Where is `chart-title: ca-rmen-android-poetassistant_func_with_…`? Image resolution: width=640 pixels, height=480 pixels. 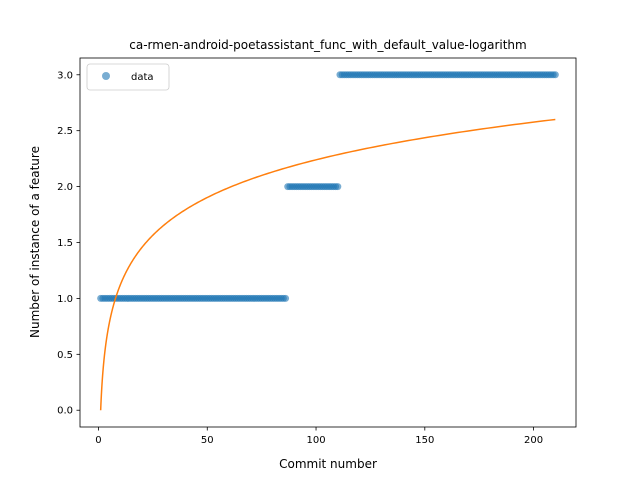 chart-title: ca-rmen-android-poetassistant_func_with_… is located at coordinates (327, 45).